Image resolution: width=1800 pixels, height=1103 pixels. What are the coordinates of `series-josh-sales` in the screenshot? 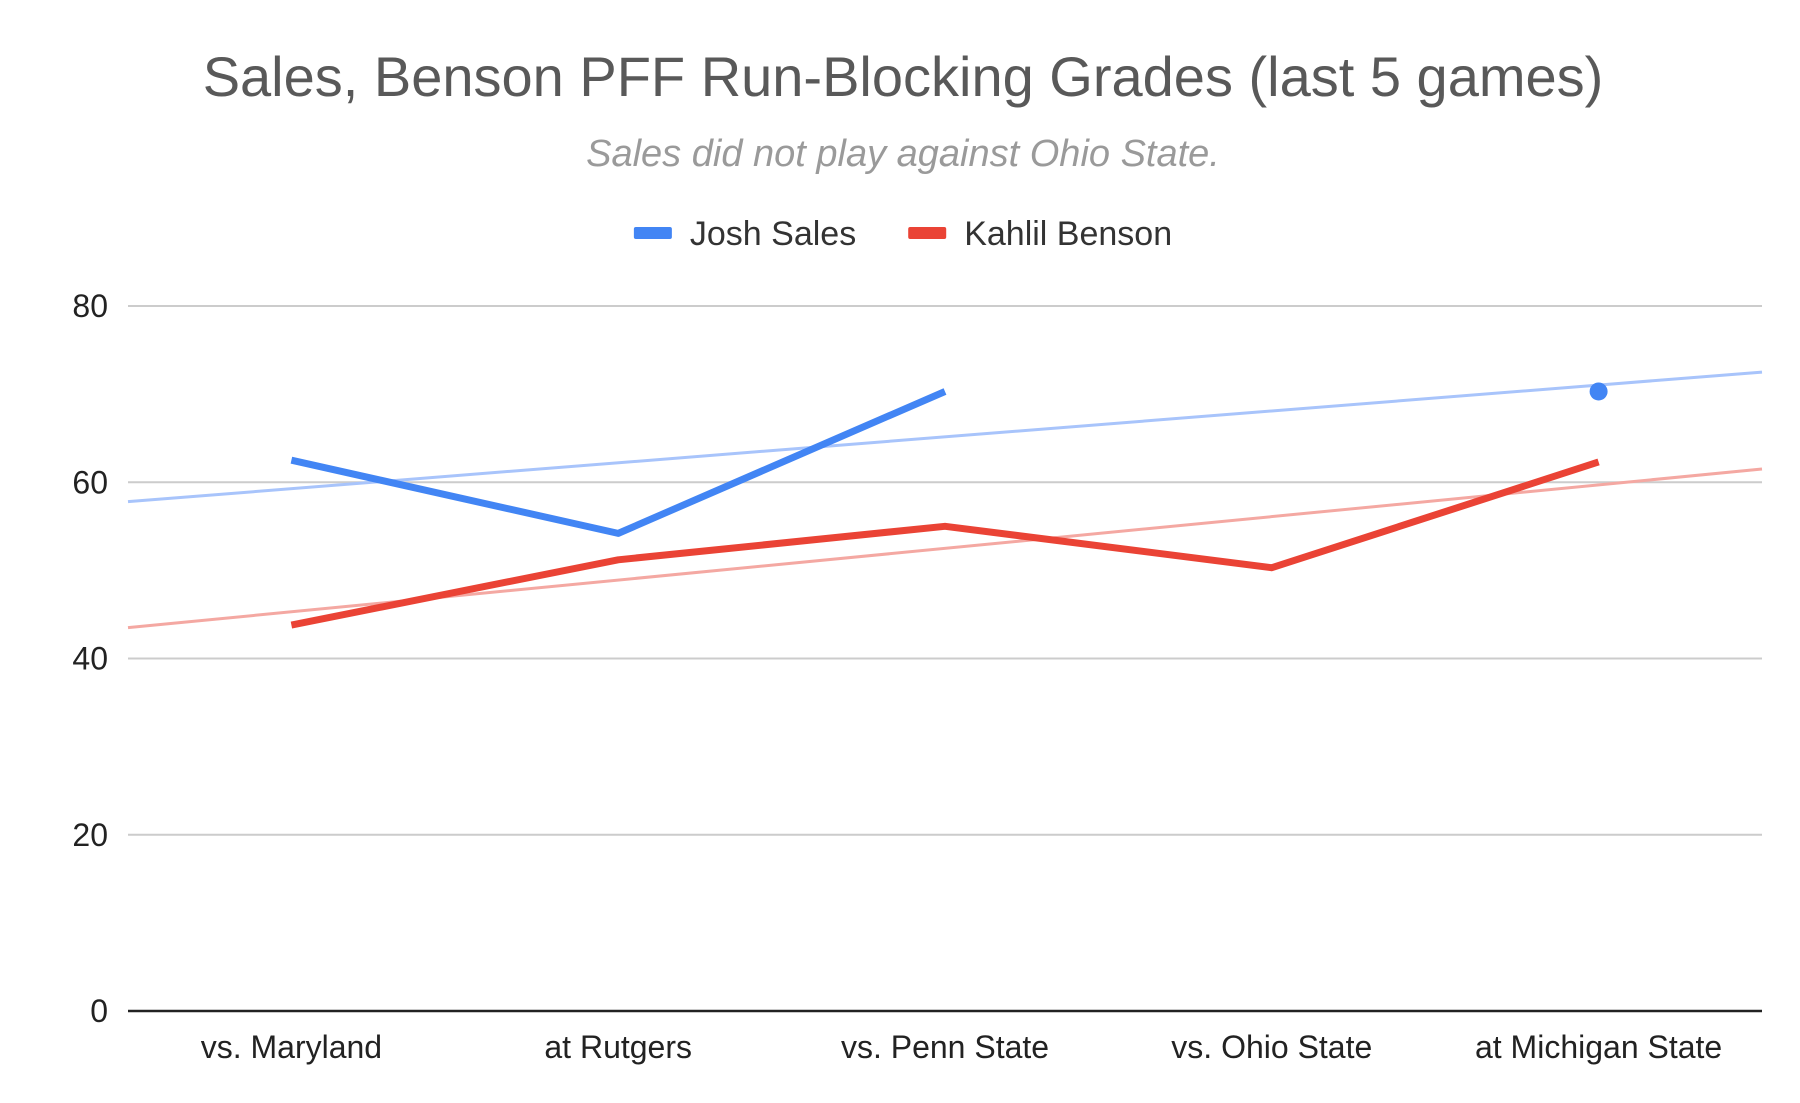 It's located at (949, 459).